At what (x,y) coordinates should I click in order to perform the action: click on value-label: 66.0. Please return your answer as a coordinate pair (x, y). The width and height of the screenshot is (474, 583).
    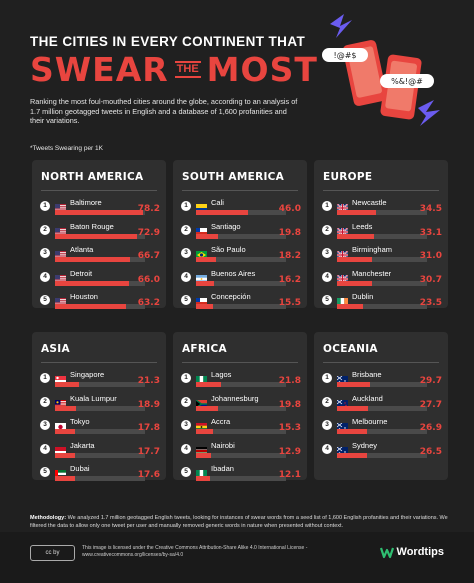
    Looking at the image, I should click on (148, 279).